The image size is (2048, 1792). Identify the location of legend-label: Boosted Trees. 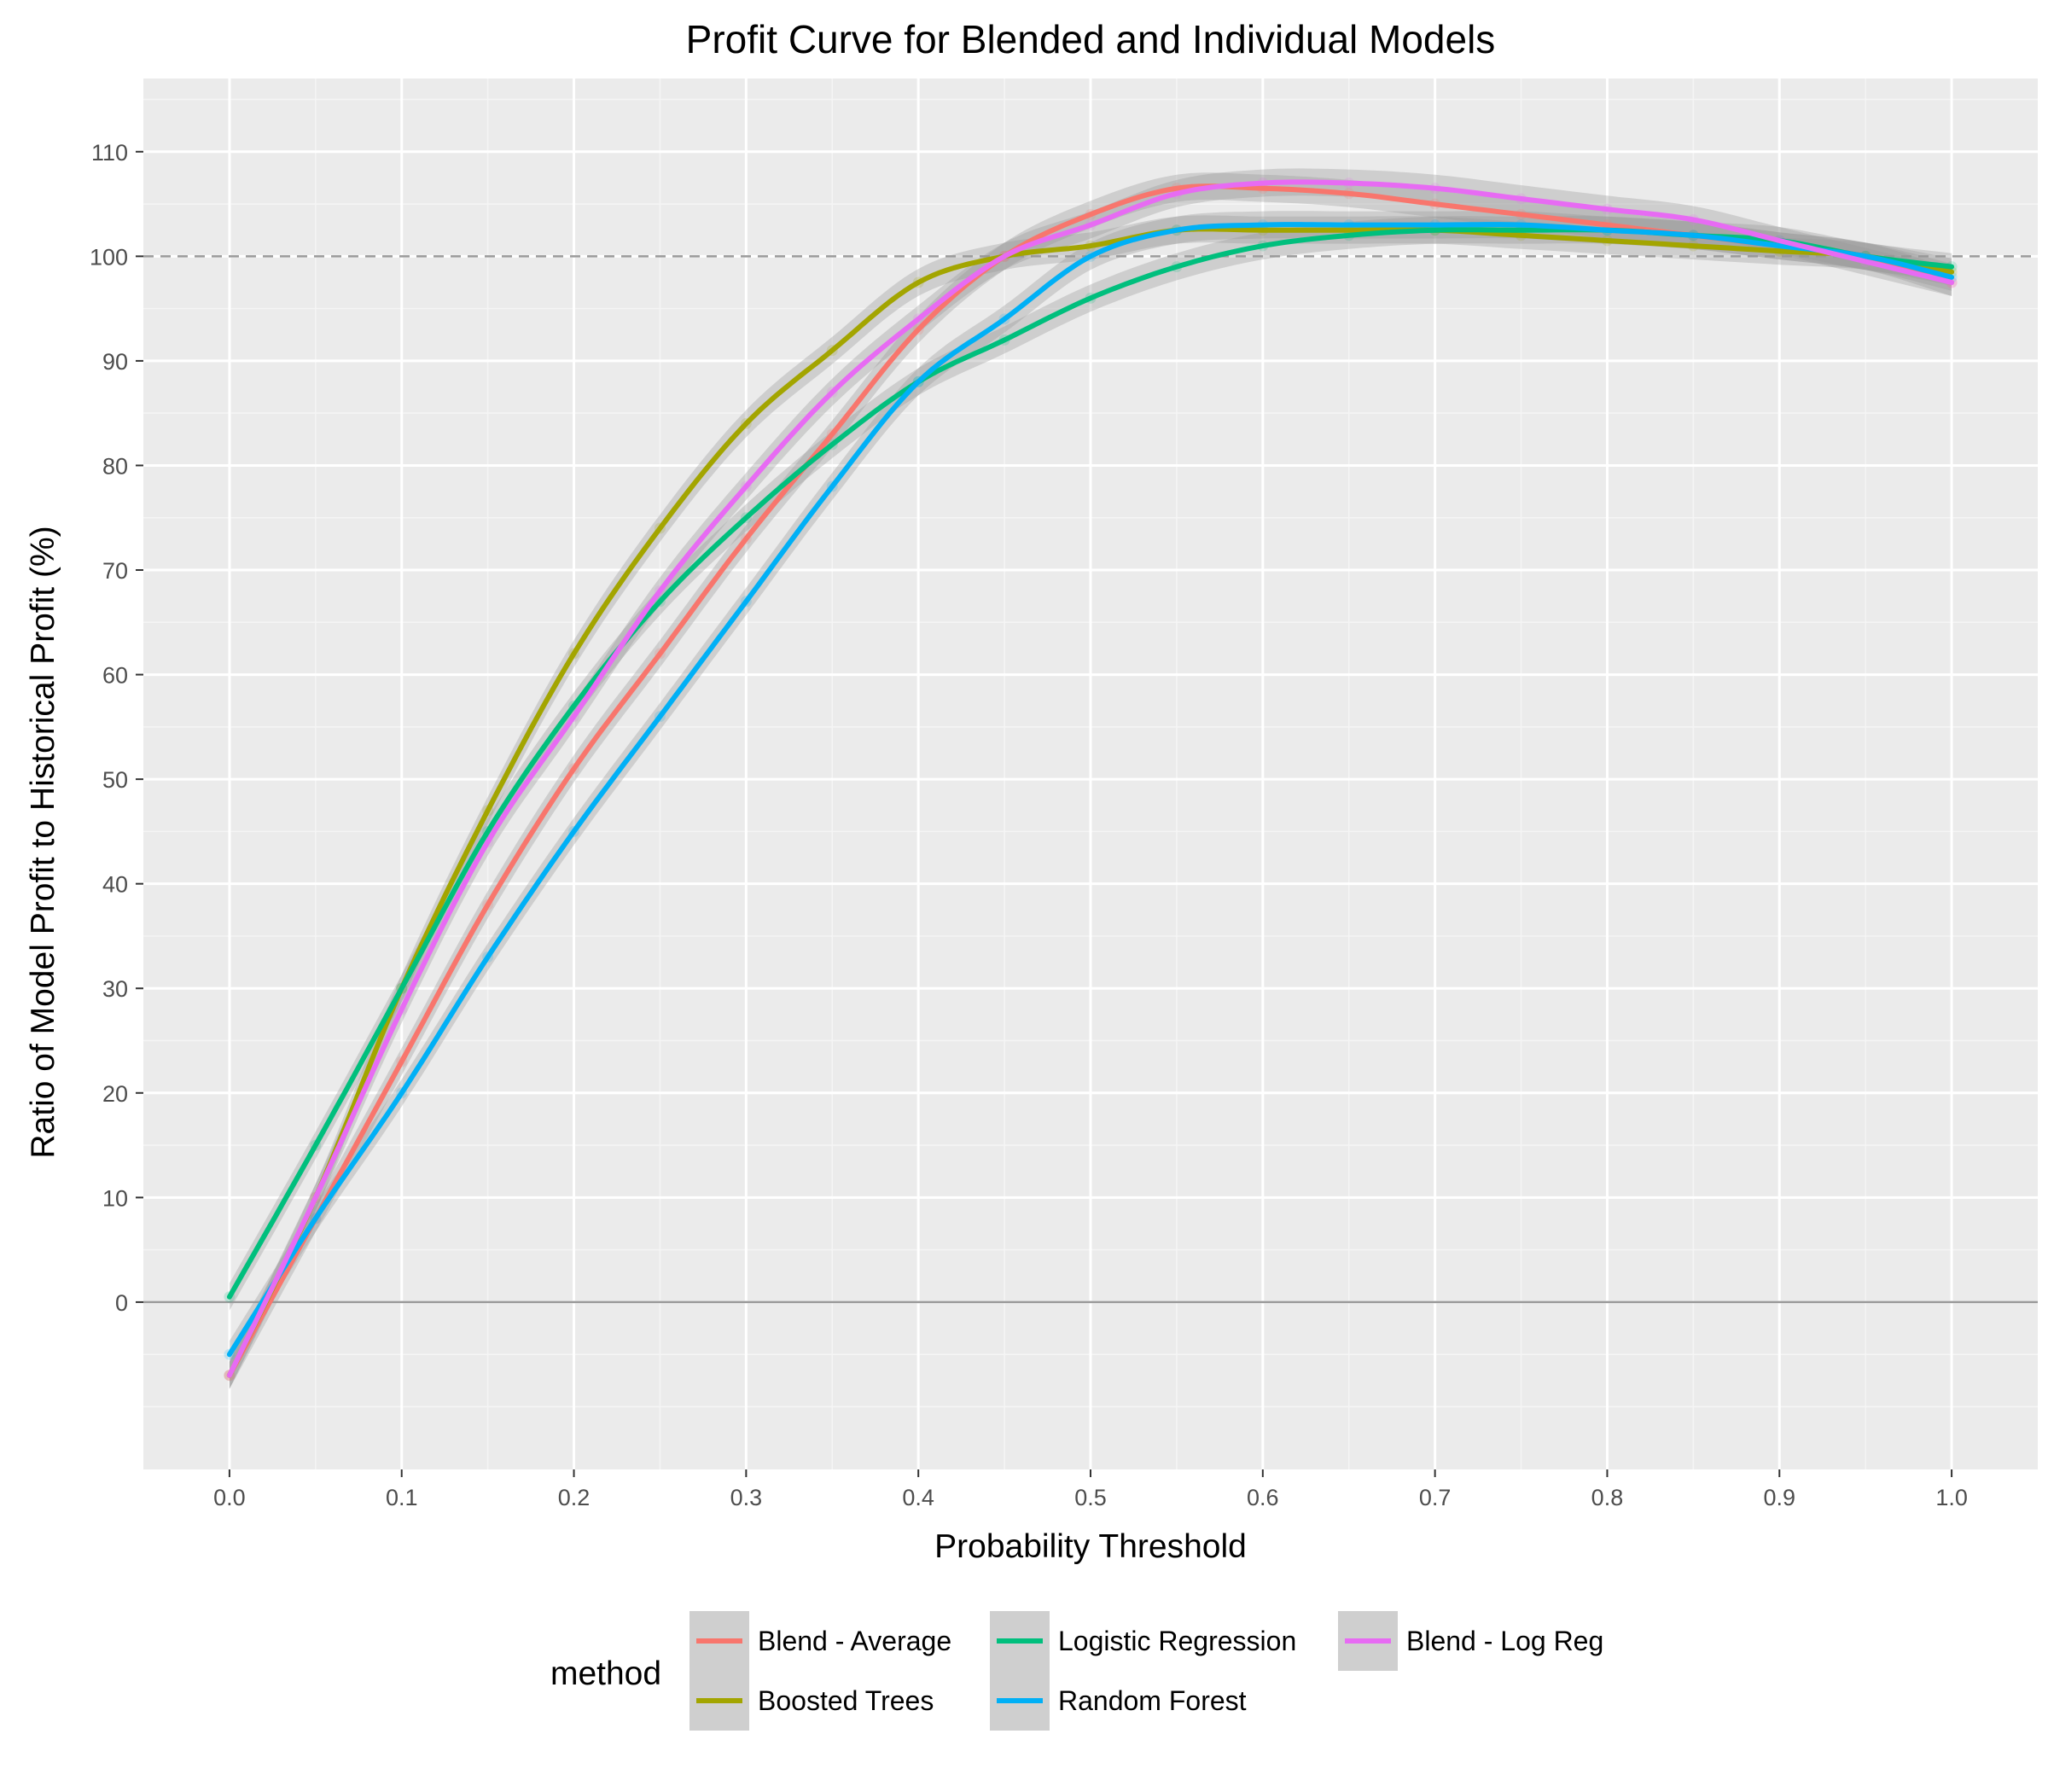
(846, 1700).